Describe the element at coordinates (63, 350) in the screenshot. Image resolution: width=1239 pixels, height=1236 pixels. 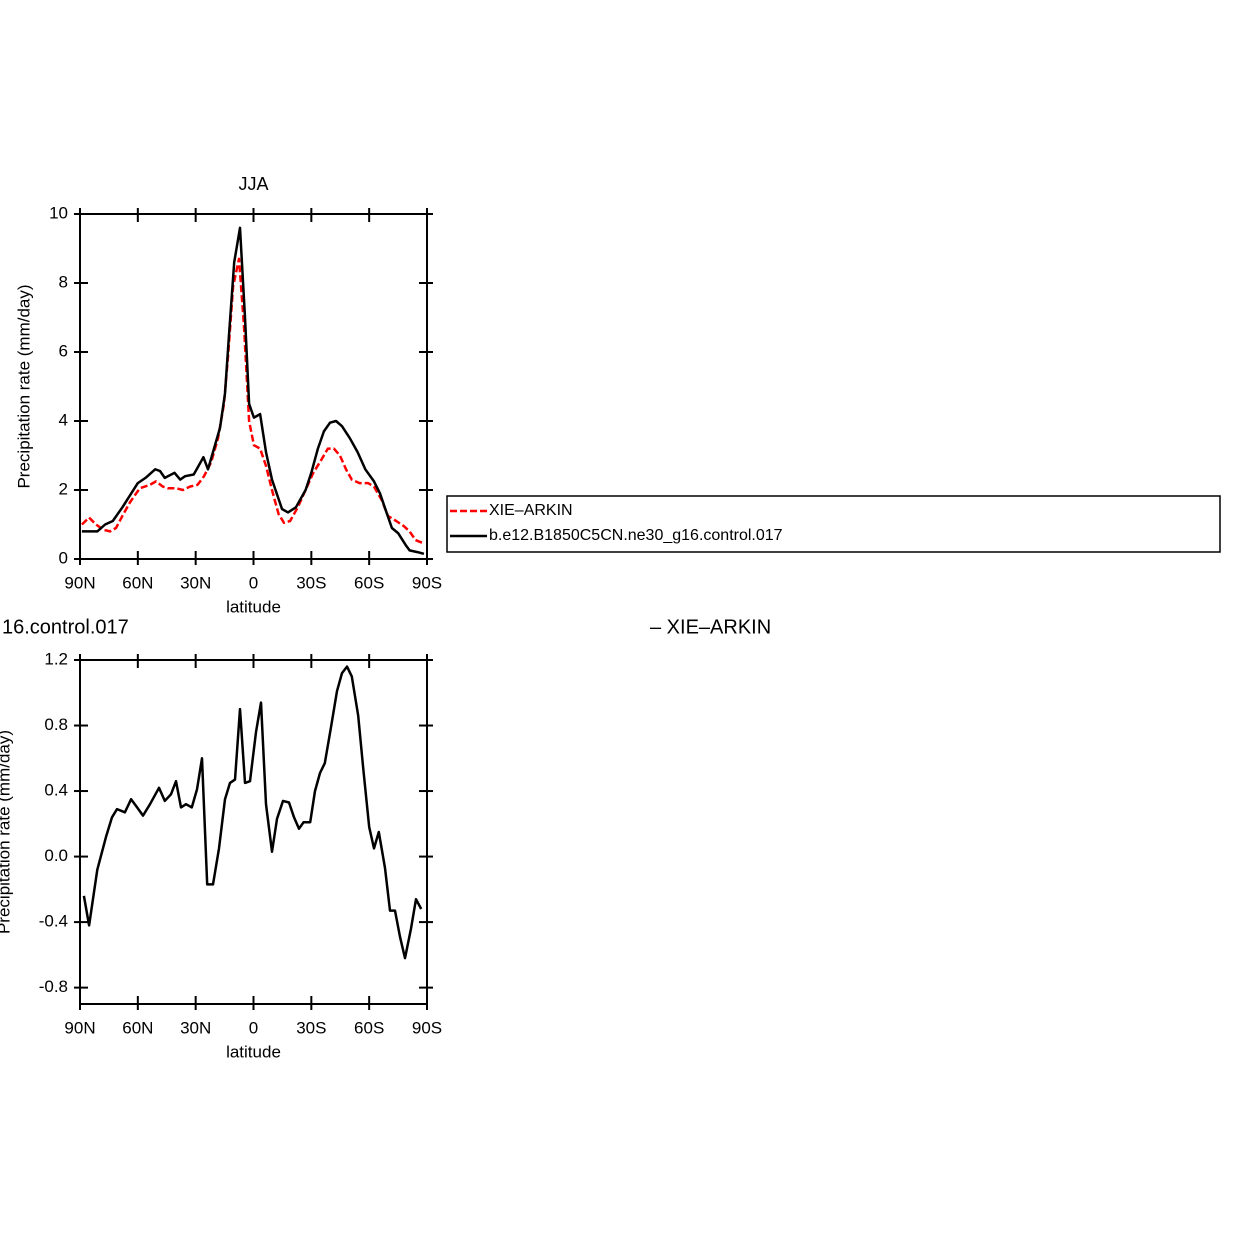
I see `y-tick-label: 6` at that location.